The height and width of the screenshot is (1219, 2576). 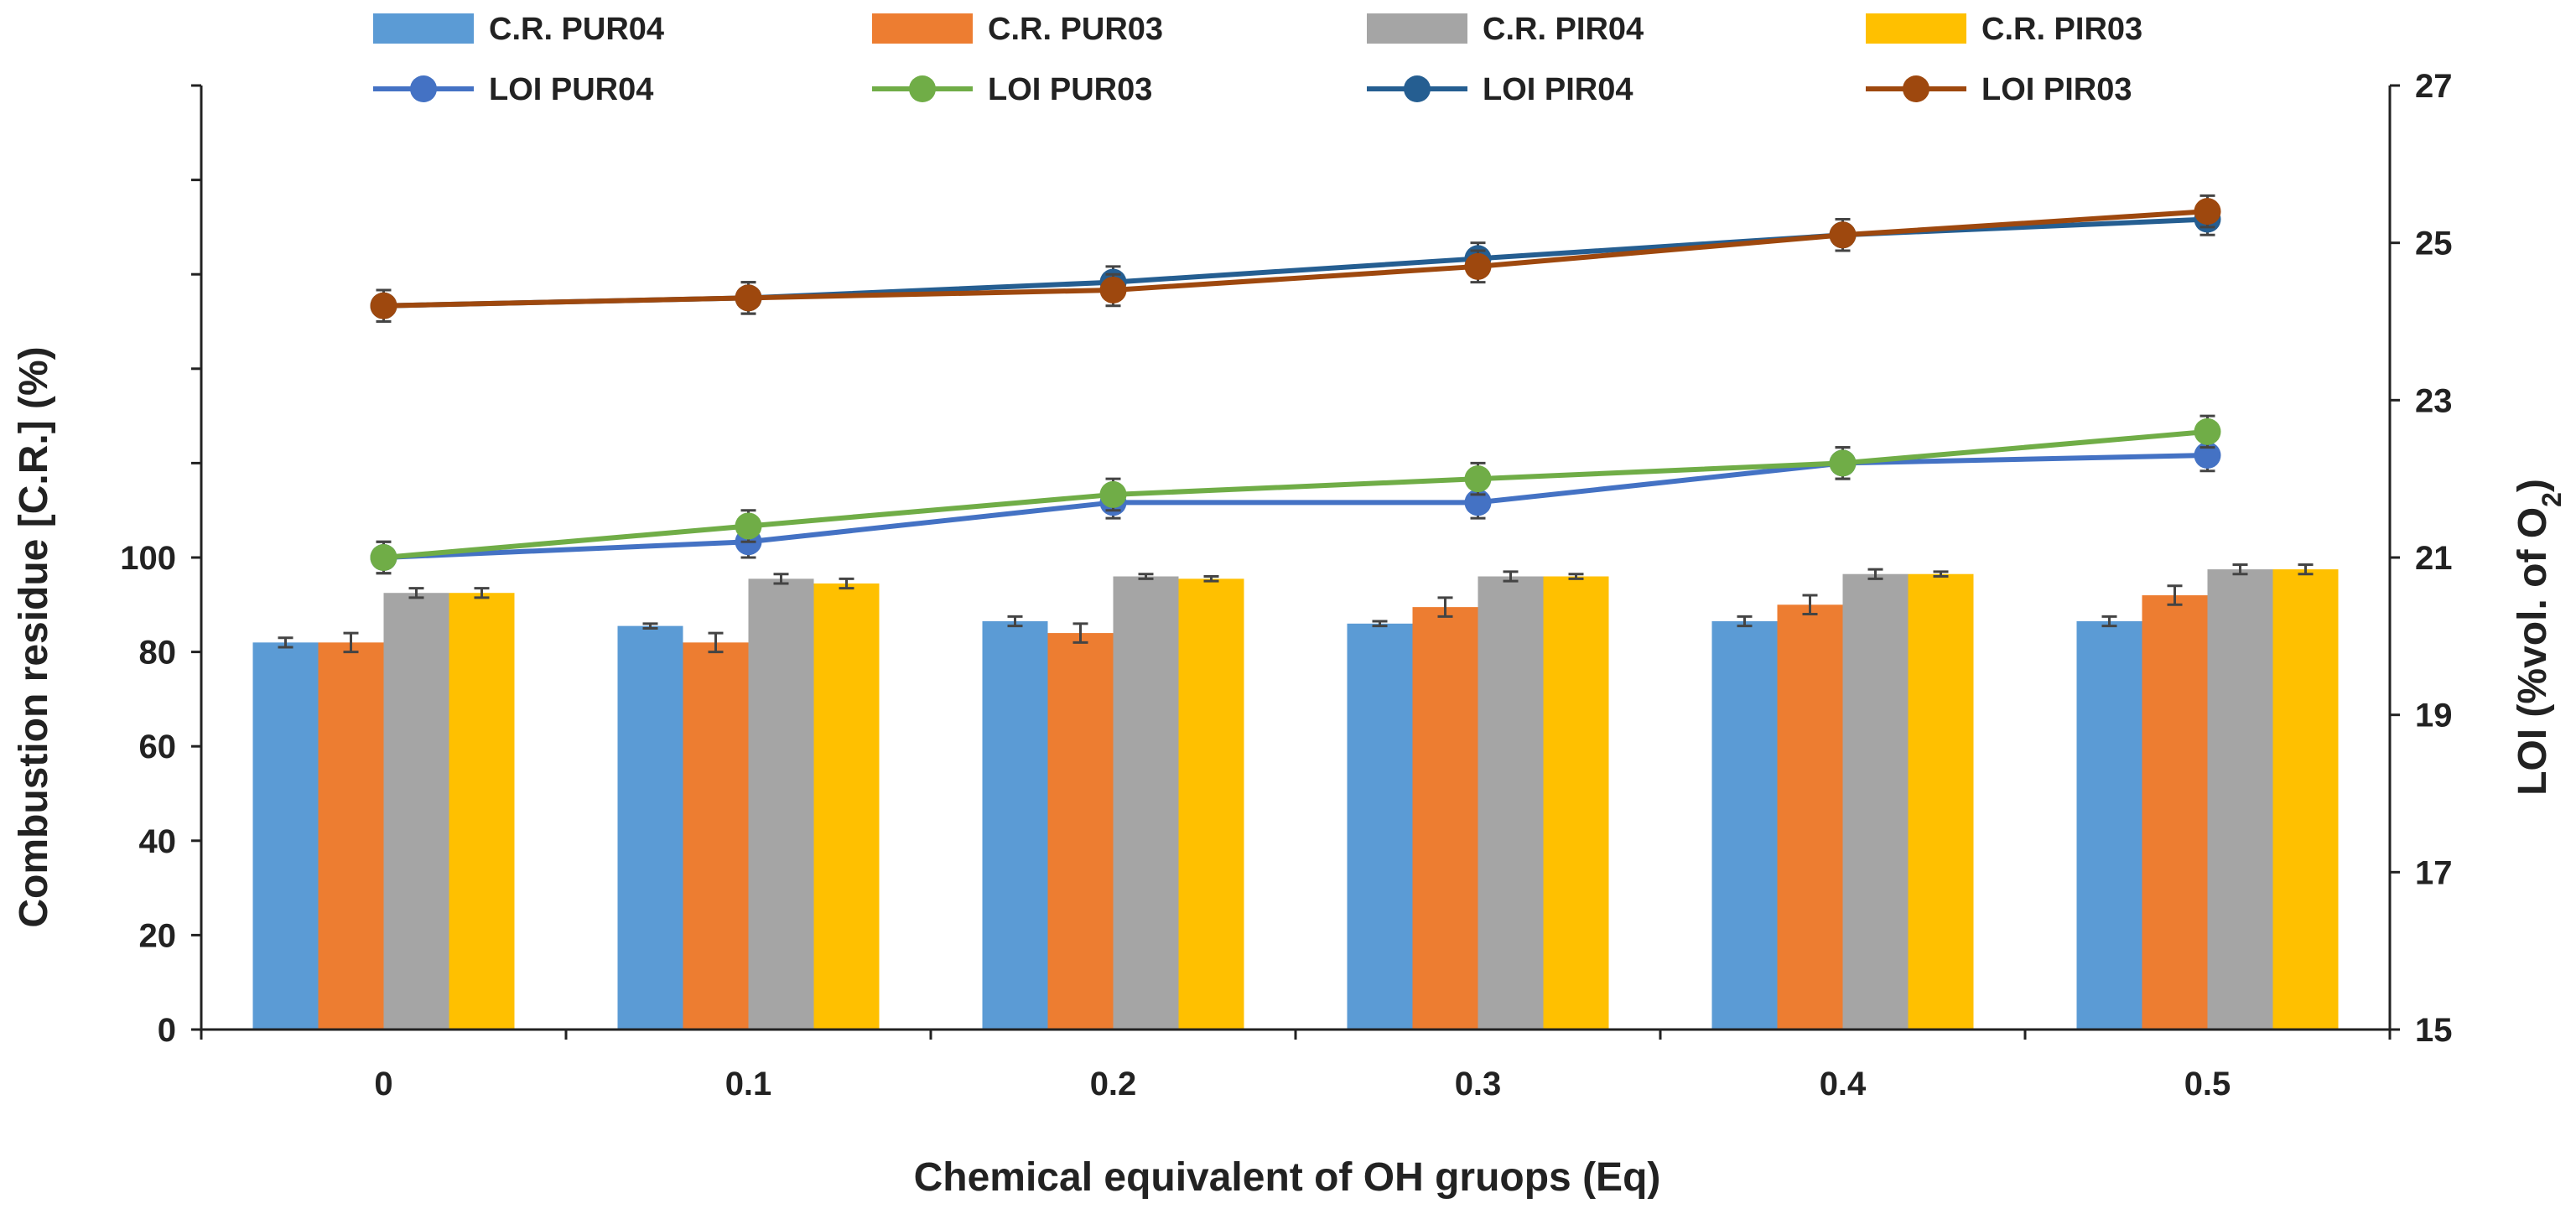 What do you see at coordinates (1295, 494) in the screenshot?
I see `line-loi-pur03` at bounding box center [1295, 494].